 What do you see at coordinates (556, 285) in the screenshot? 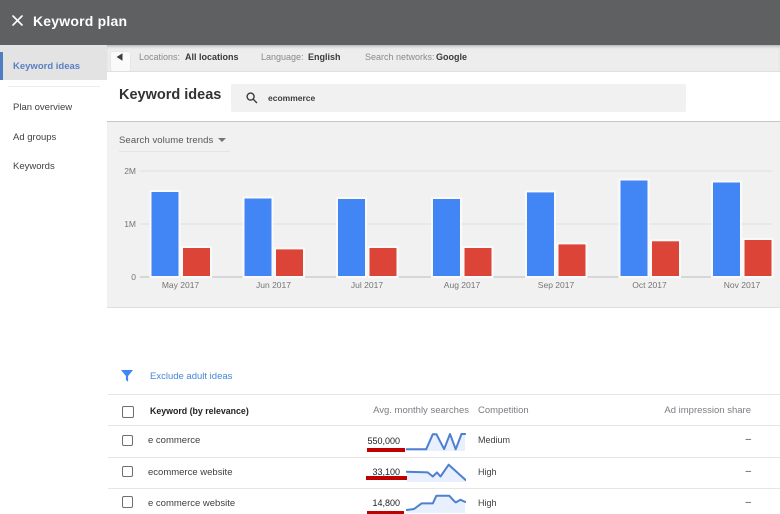
I see `svg-text: Sep 2017` at bounding box center [556, 285].